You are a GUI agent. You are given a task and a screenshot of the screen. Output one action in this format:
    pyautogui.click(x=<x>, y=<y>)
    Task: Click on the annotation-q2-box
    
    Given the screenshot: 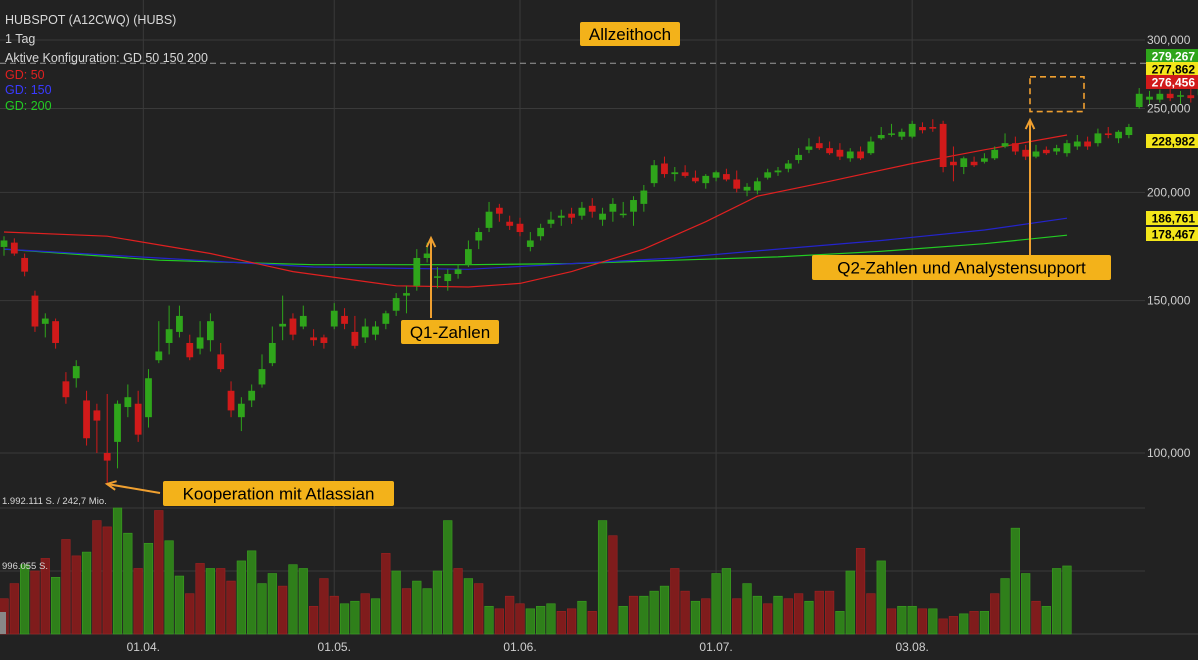 What is the action you would take?
    pyautogui.click(x=961, y=267)
    